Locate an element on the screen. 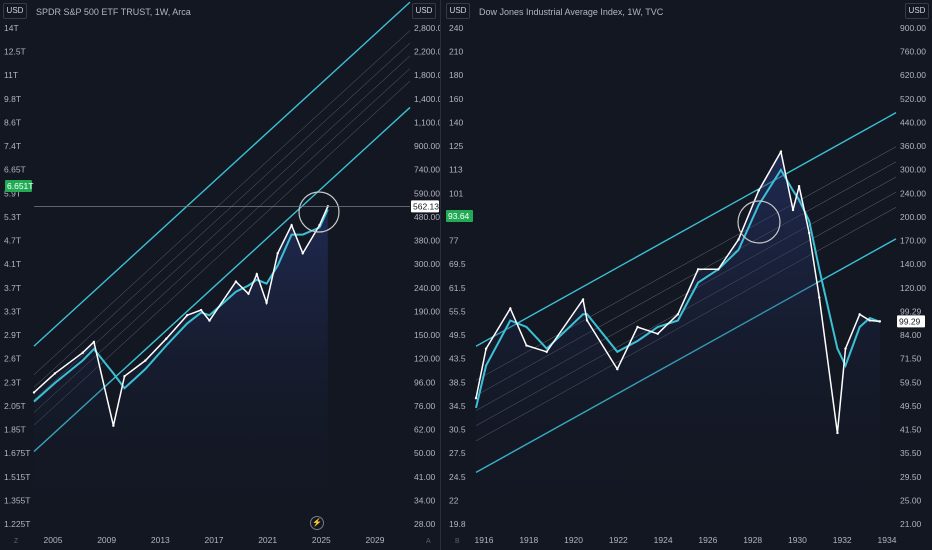 The width and height of the screenshot is (932, 550). right-axis-tick: 240.00 is located at coordinates (913, 193).